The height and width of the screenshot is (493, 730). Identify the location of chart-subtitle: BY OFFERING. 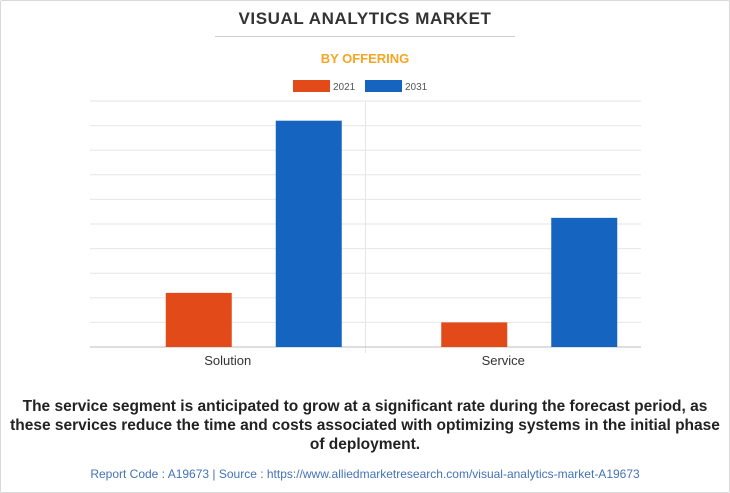
(365, 58).